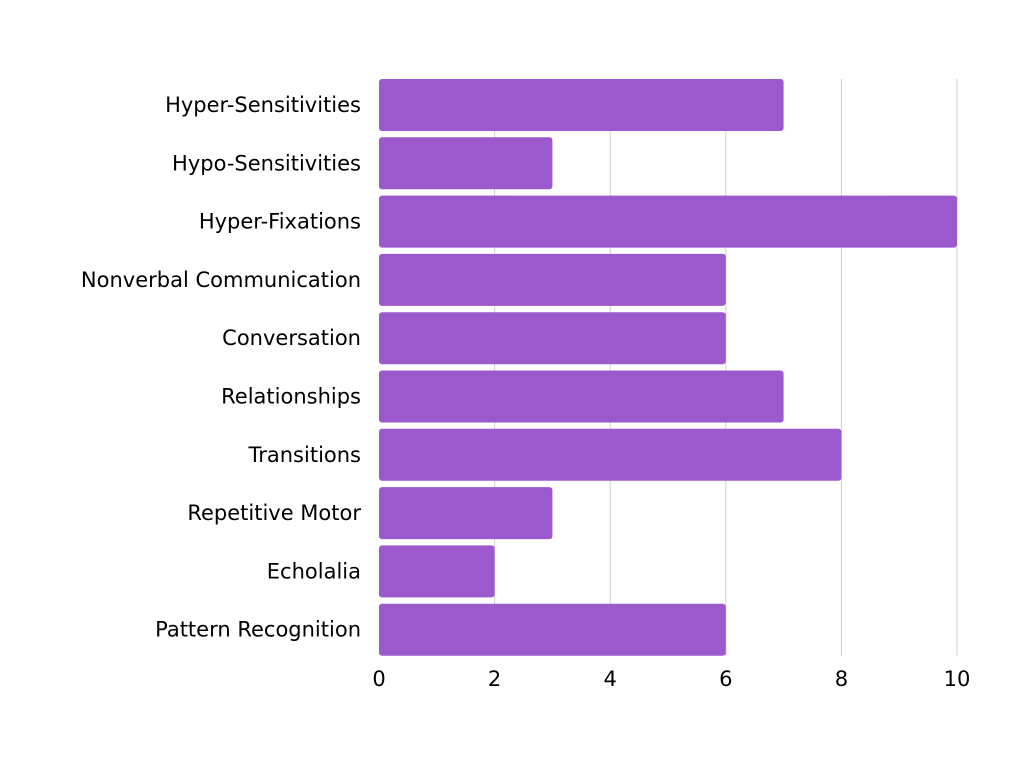 The width and height of the screenshot is (1024, 768). I want to click on bar-conversation, so click(552, 338).